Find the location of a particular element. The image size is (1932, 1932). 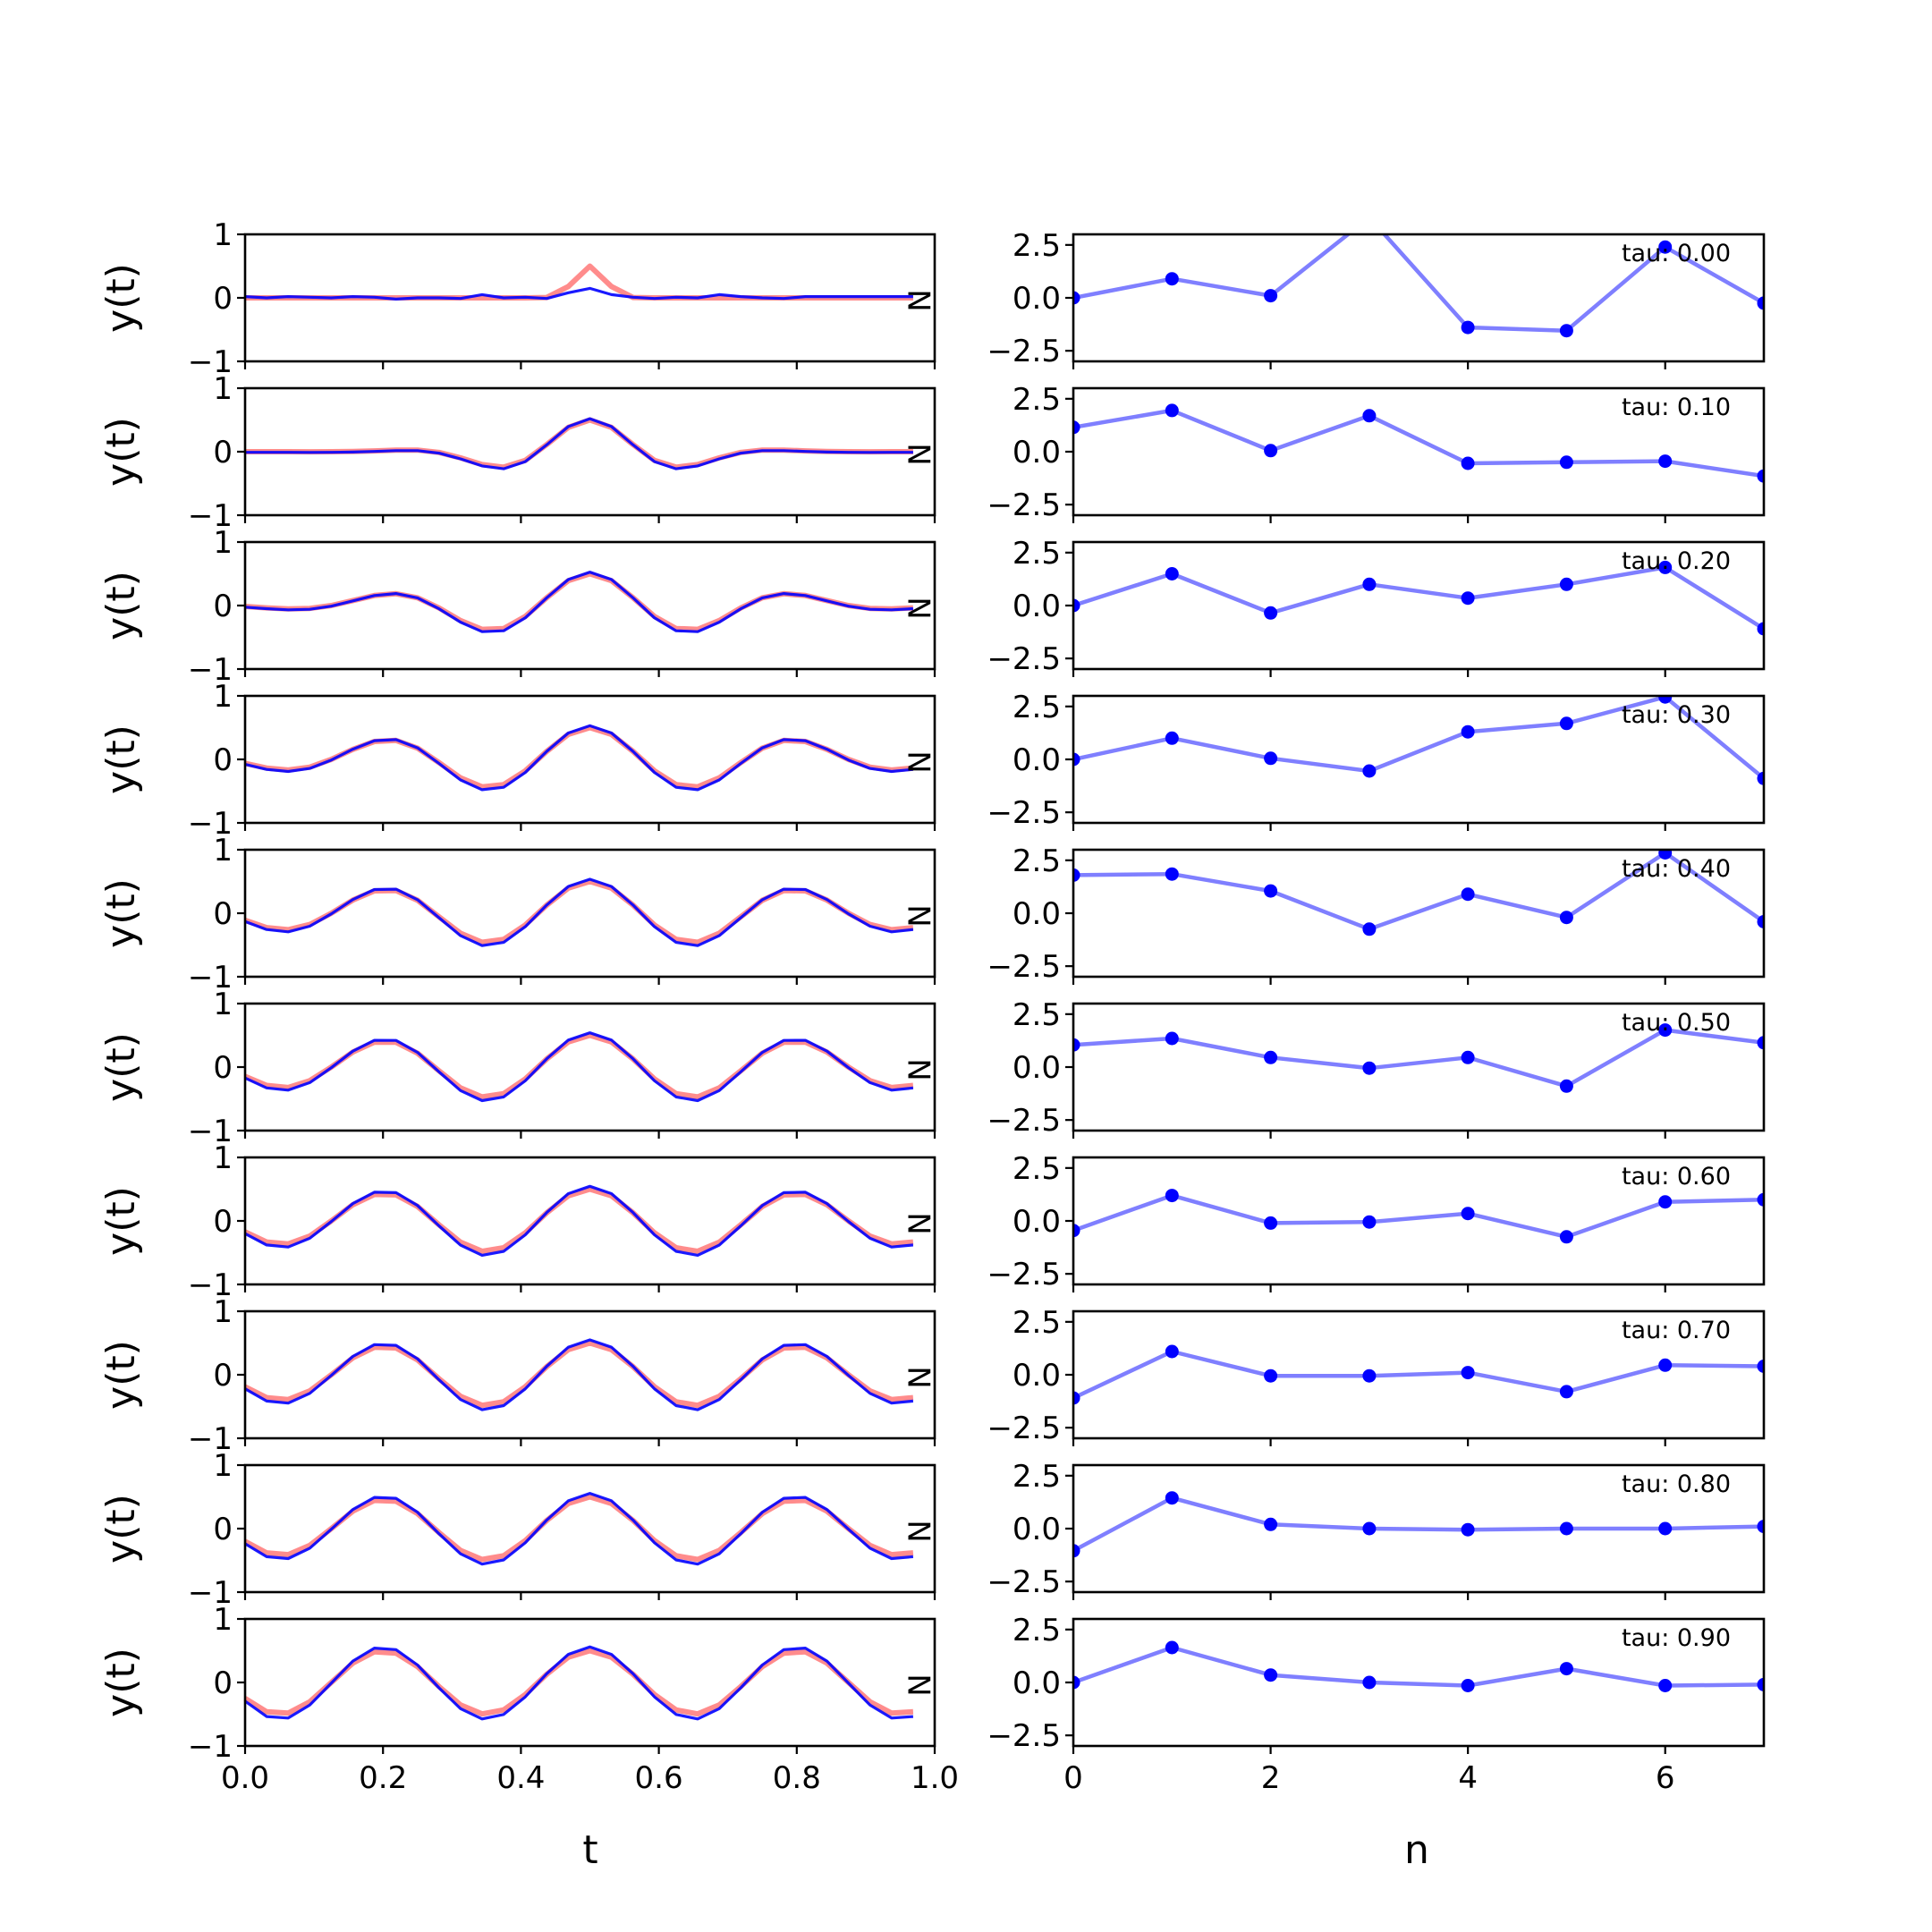

x-tick-label: 0.0 is located at coordinates (245, 1778).